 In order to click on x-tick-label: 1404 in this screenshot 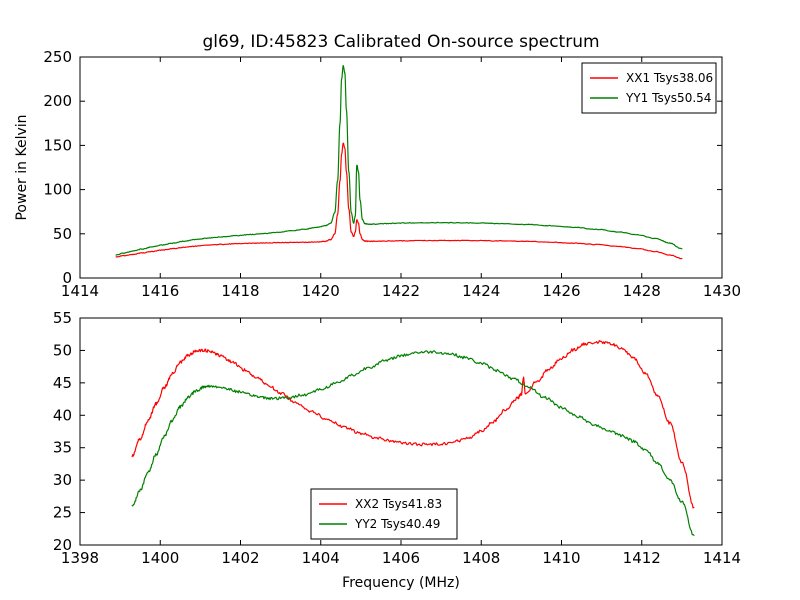, I will do `click(321, 558)`.